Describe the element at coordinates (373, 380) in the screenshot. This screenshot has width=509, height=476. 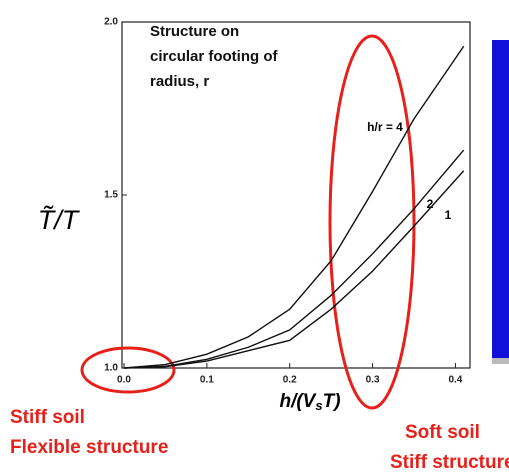
I see `x-tick-label: 0.3` at that location.